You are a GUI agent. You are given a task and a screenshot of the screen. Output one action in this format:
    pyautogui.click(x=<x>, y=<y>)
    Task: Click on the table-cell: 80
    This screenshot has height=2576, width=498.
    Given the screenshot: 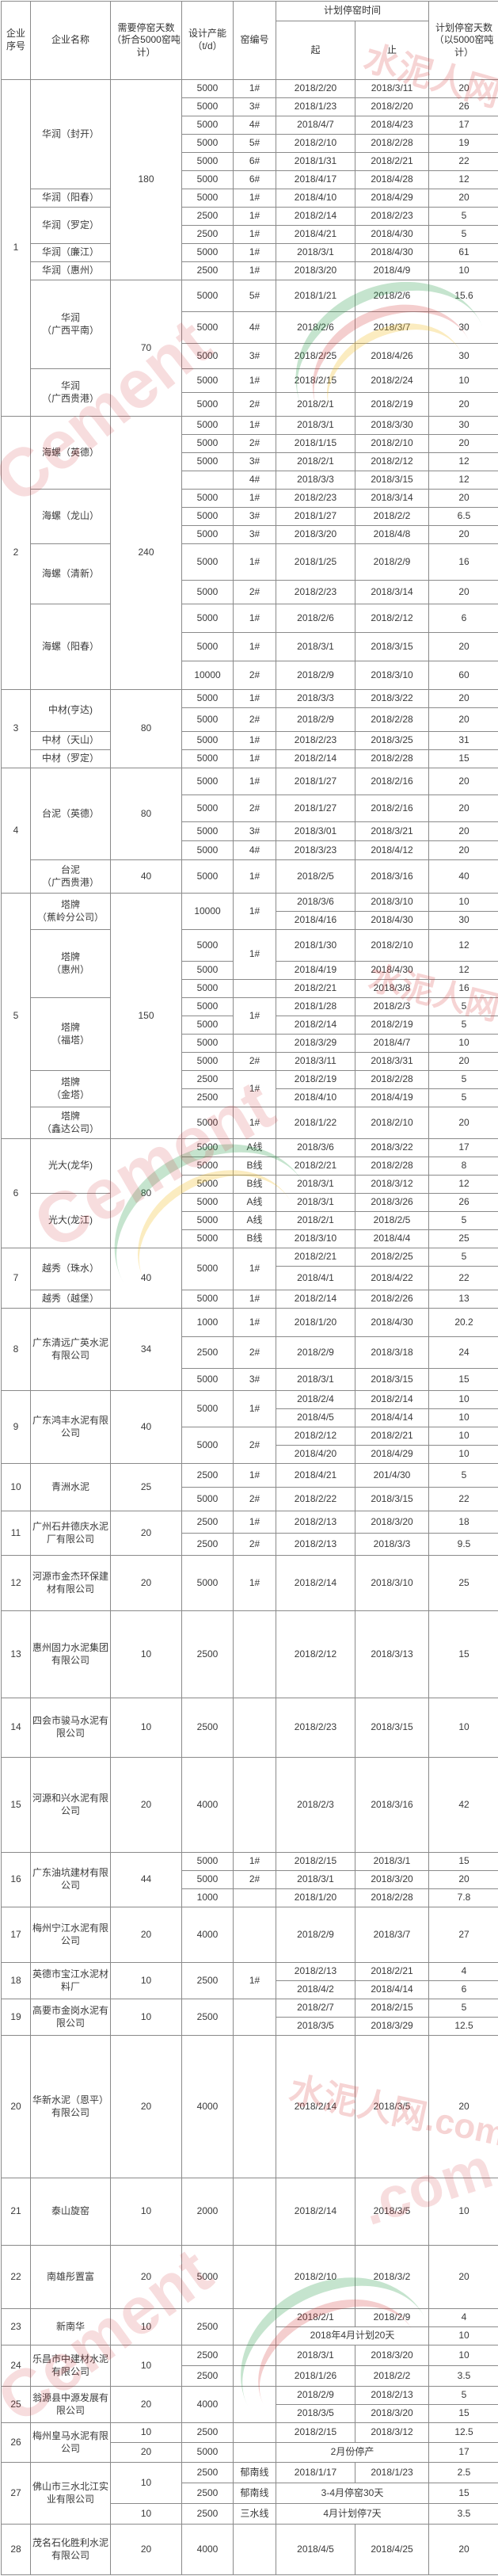 What is the action you would take?
    pyautogui.click(x=146, y=1193)
    